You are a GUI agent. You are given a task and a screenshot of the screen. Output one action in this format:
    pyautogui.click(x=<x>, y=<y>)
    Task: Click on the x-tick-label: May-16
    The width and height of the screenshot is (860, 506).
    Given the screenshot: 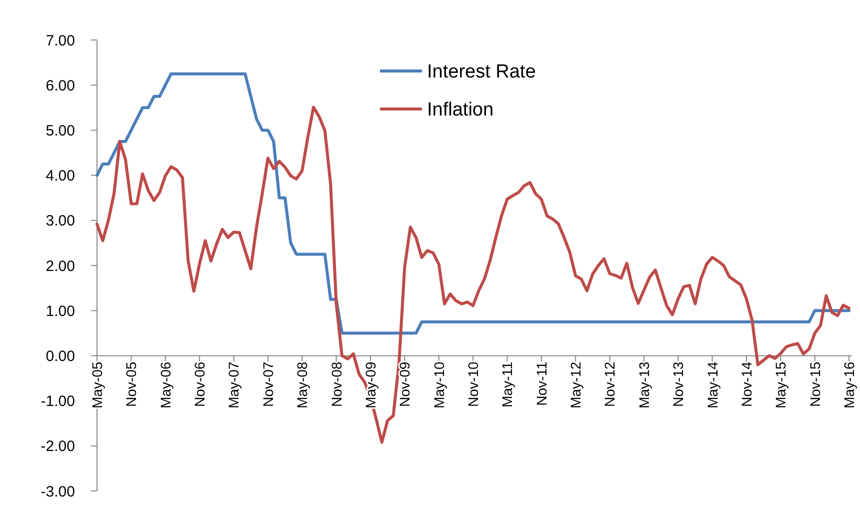 What is the action you would take?
    pyautogui.click(x=849, y=384)
    